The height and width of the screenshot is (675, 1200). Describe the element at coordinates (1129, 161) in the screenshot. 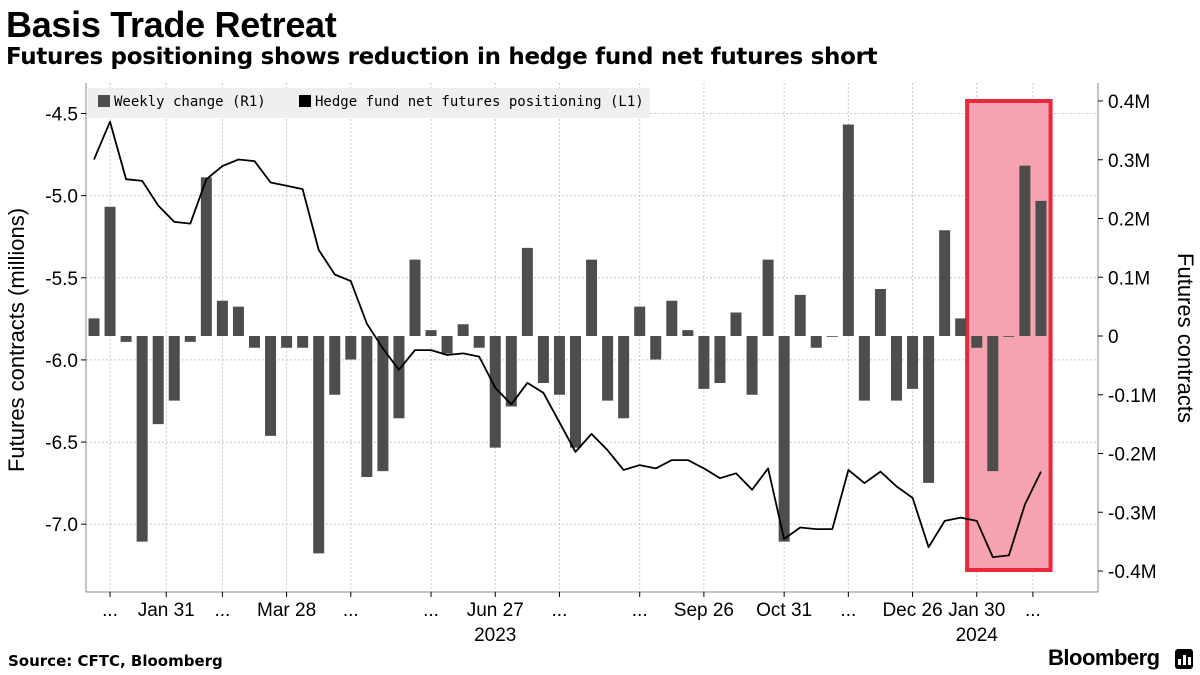

I see `right-tick-label: 0.3M` at that location.